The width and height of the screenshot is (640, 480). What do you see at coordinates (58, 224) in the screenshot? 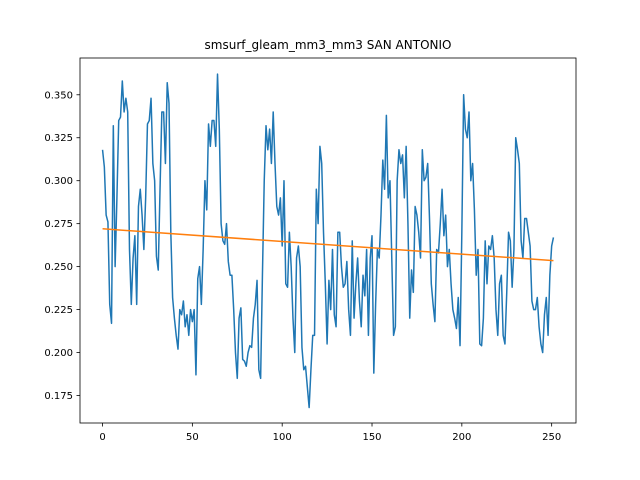
I see `y-tick-label: 0.275` at bounding box center [58, 224].